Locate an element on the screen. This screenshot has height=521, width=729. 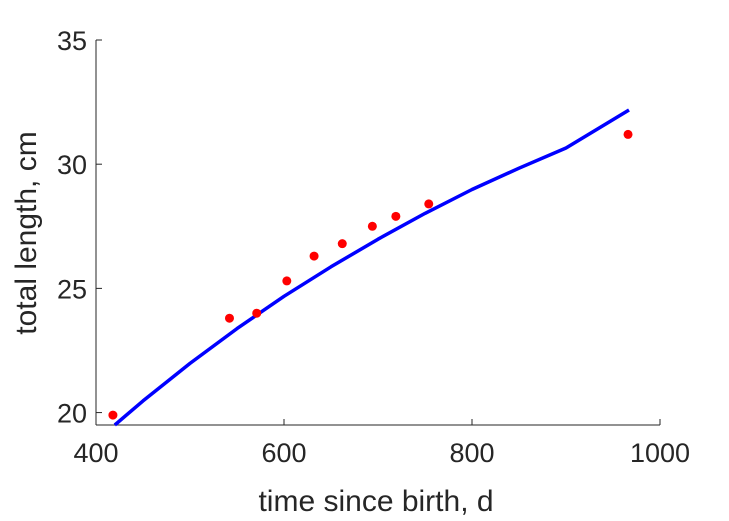
x-axis-title: time since birth, d is located at coordinates (375, 501).